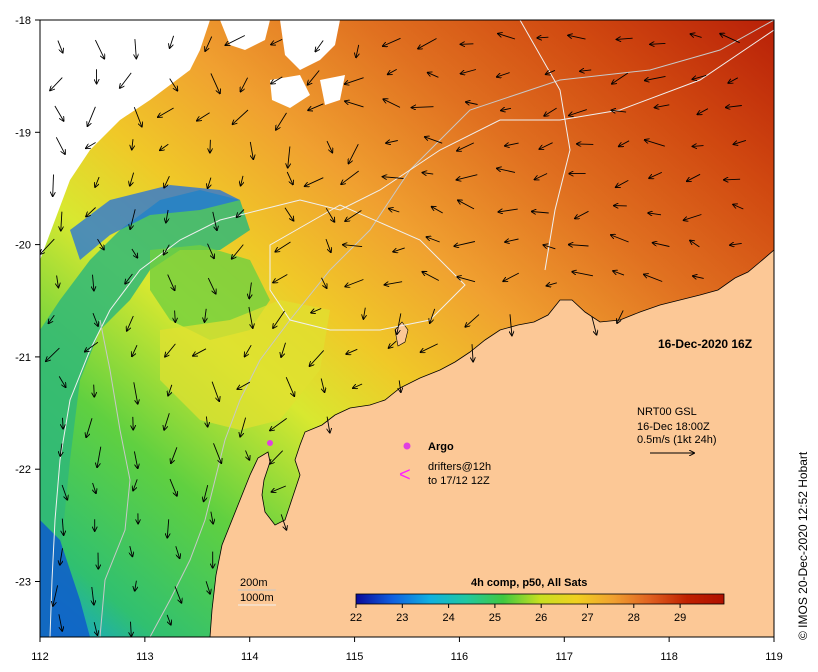 The image size is (818, 672). Describe the element at coordinates (192, 140) in the screenshot. I see `cloud-cover` at that location.